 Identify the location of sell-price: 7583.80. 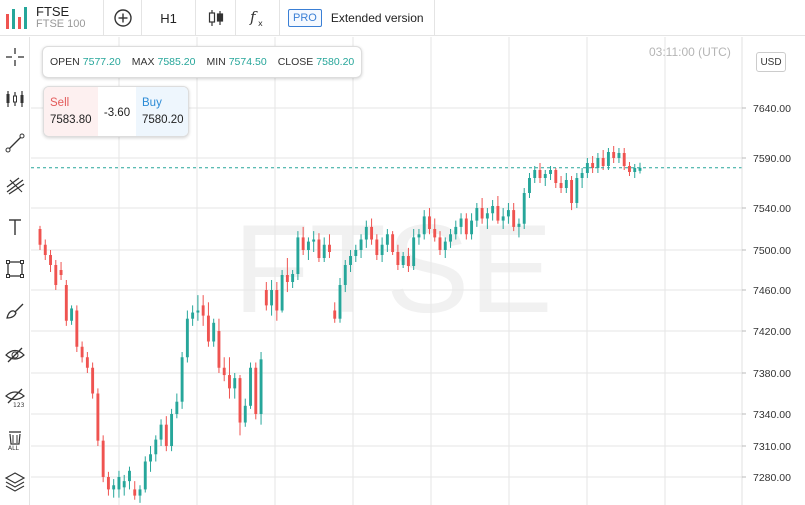
(71, 120).